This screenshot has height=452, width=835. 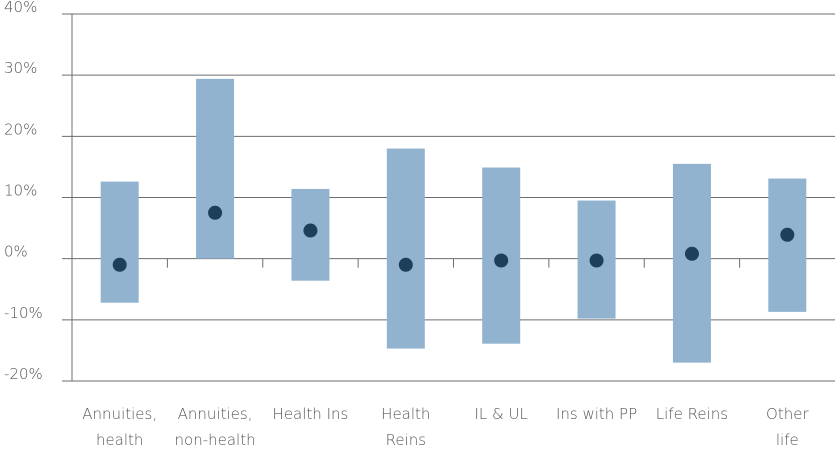 What do you see at coordinates (23, 374) in the screenshot?
I see `y-tick-label: -20%` at bounding box center [23, 374].